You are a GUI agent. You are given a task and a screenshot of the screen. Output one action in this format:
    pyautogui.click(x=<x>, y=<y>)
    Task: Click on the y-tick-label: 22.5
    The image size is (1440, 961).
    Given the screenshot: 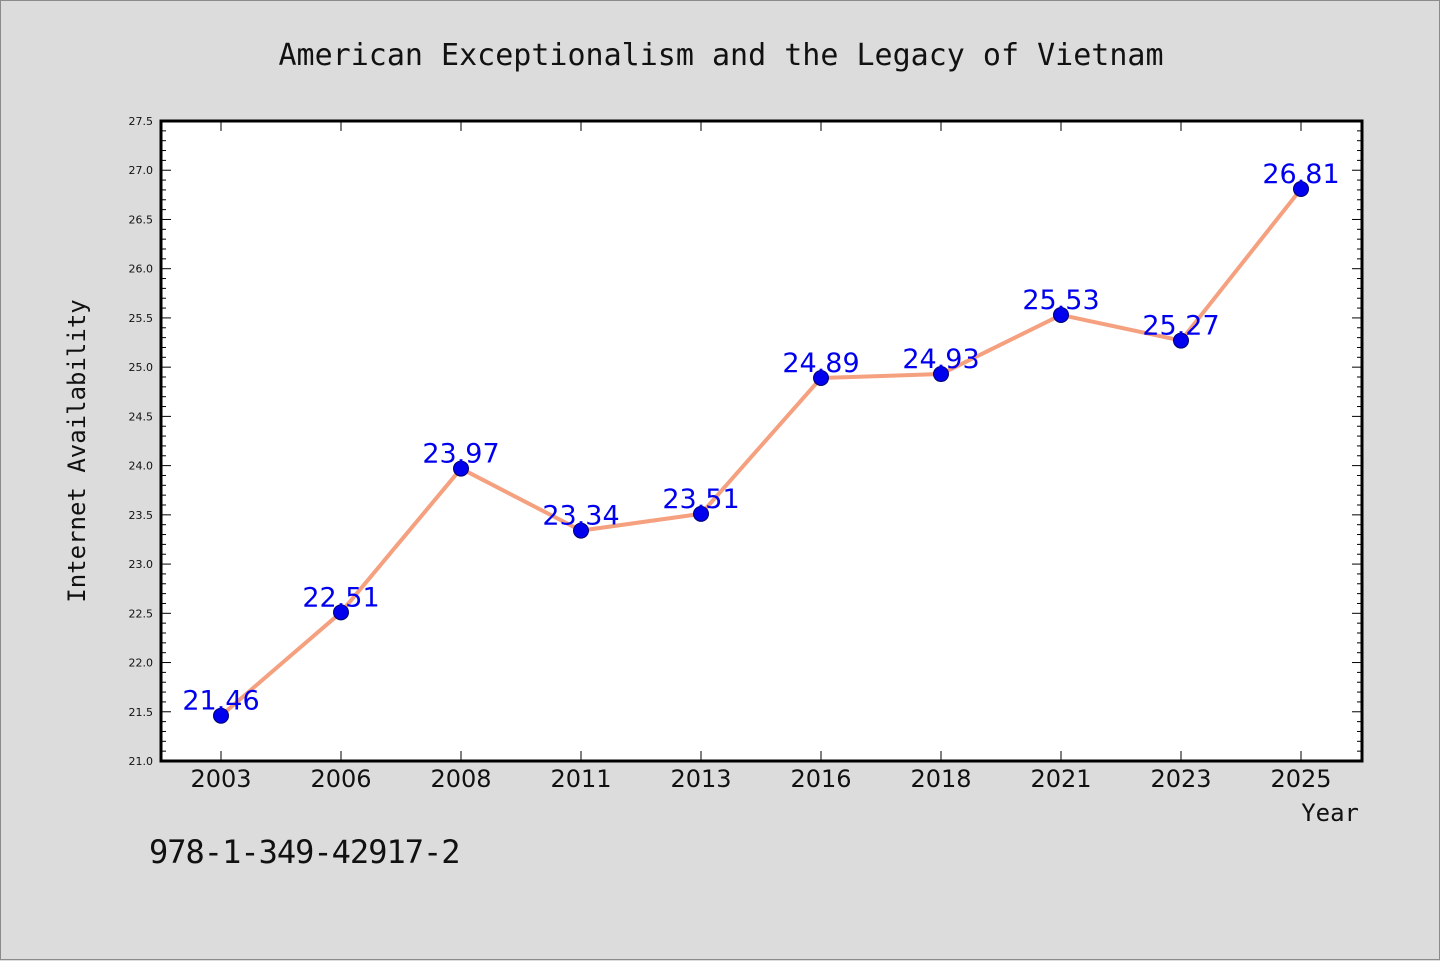 What is the action you would take?
    pyautogui.click(x=141, y=613)
    